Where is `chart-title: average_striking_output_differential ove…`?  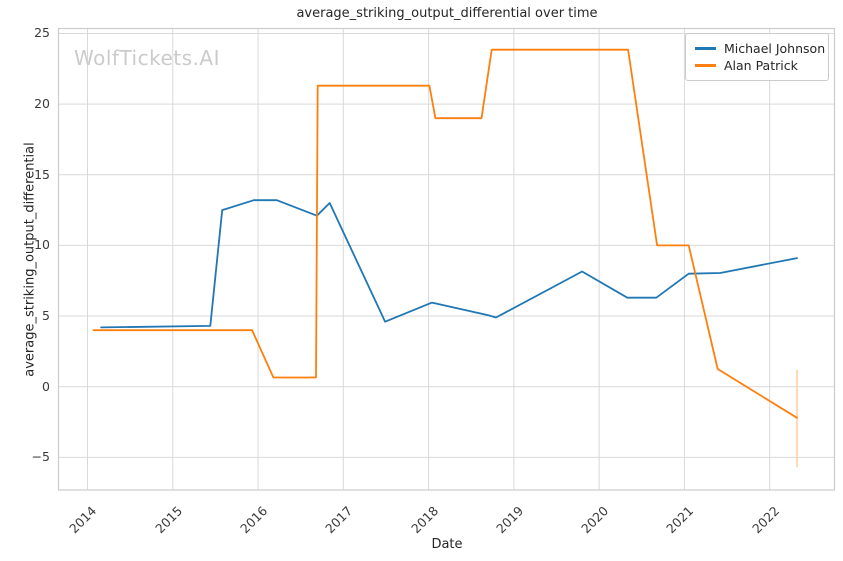
chart-title: average_striking_output_differential ove… is located at coordinates (447, 13).